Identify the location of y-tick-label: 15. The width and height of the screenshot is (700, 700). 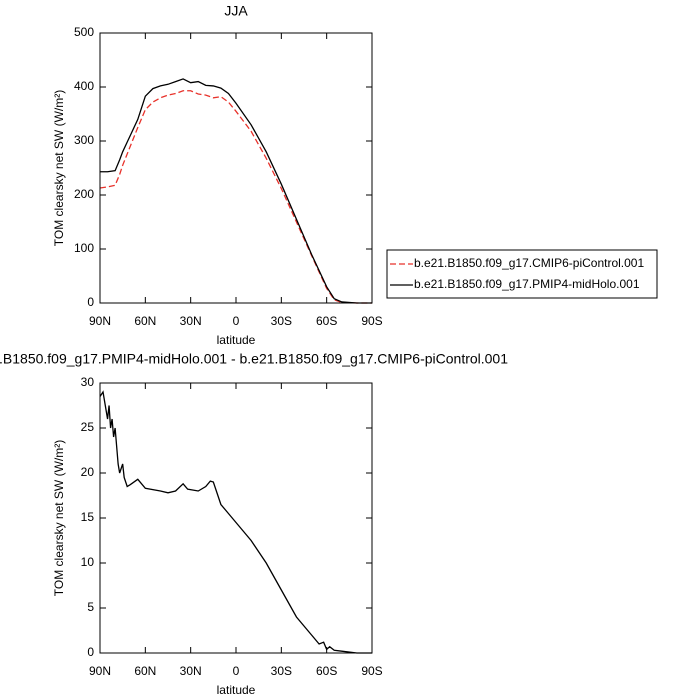
(88, 517).